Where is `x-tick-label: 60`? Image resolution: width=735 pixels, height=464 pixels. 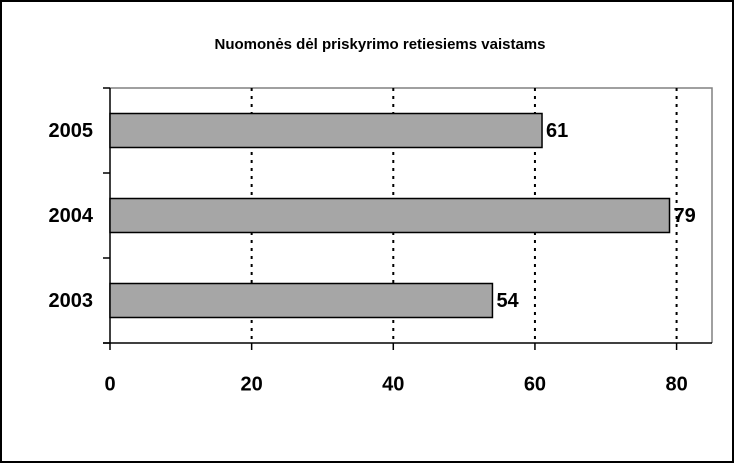
x-tick-label: 60 is located at coordinates (535, 384).